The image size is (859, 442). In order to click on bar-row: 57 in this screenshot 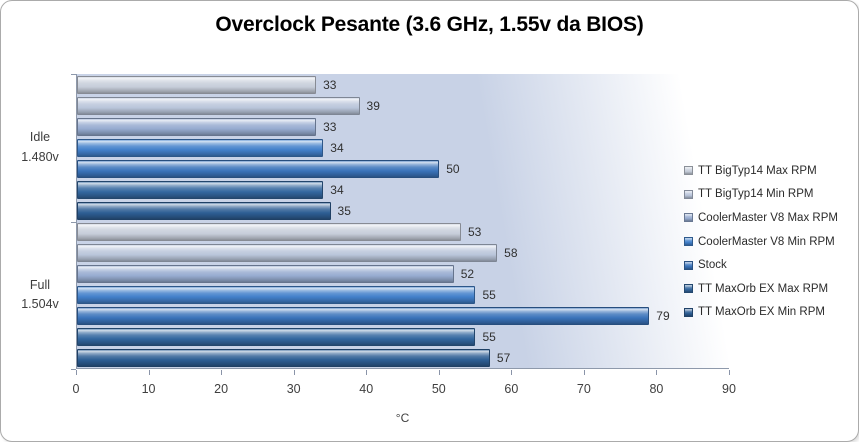, I will do `click(403, 358)`.